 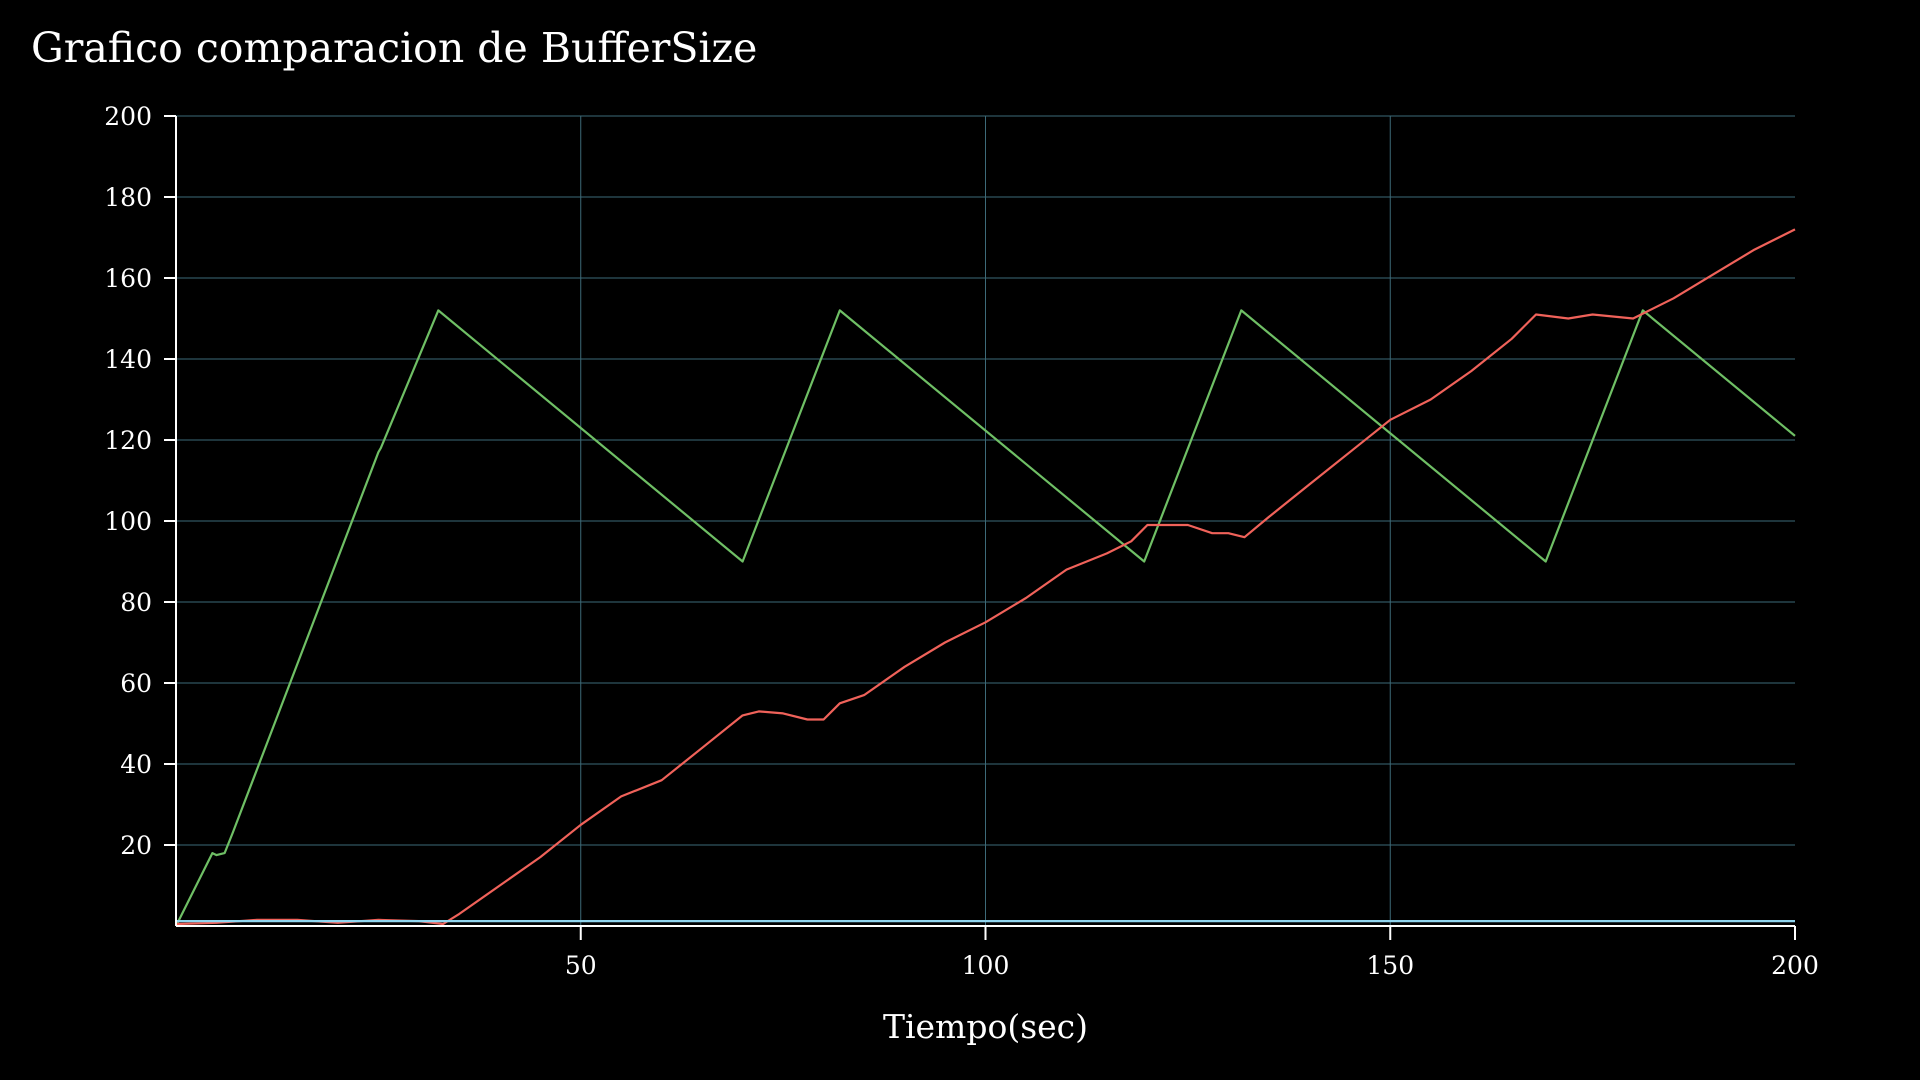 I want to click on y-tick-label: 200, so click(x=128, y=116).